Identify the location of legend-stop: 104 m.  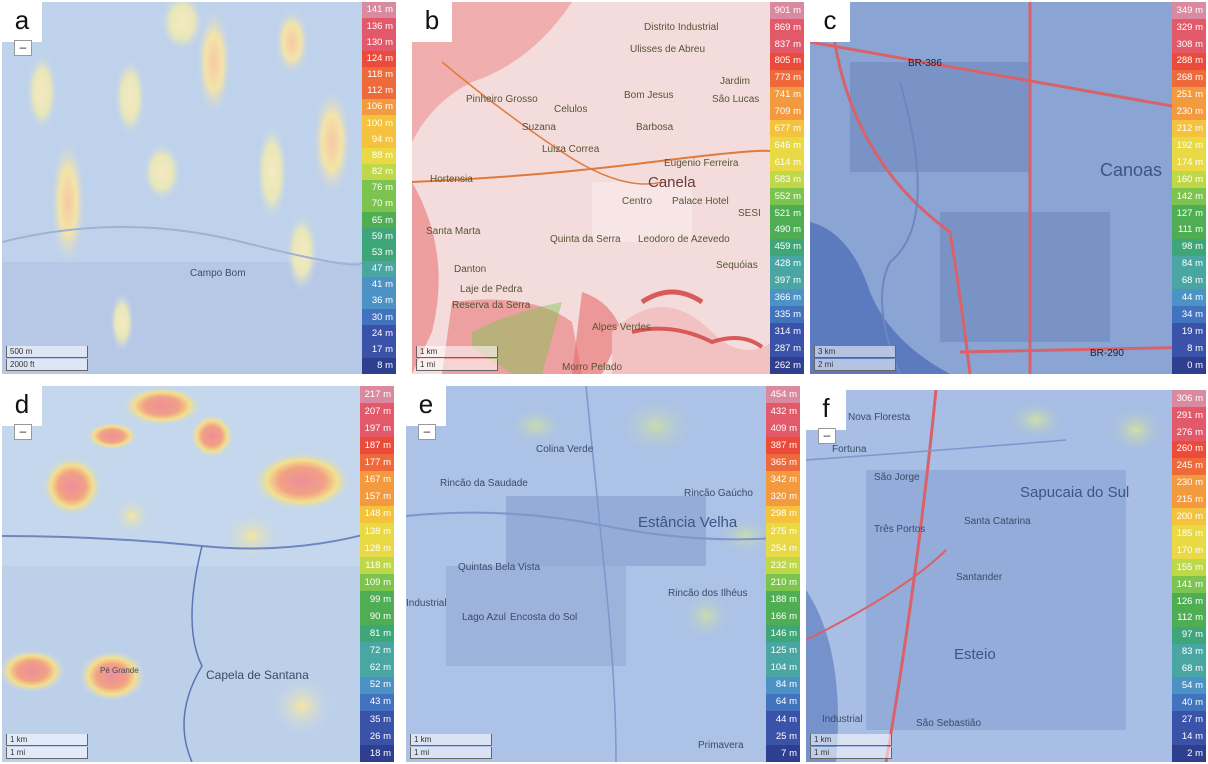
(783, 668).